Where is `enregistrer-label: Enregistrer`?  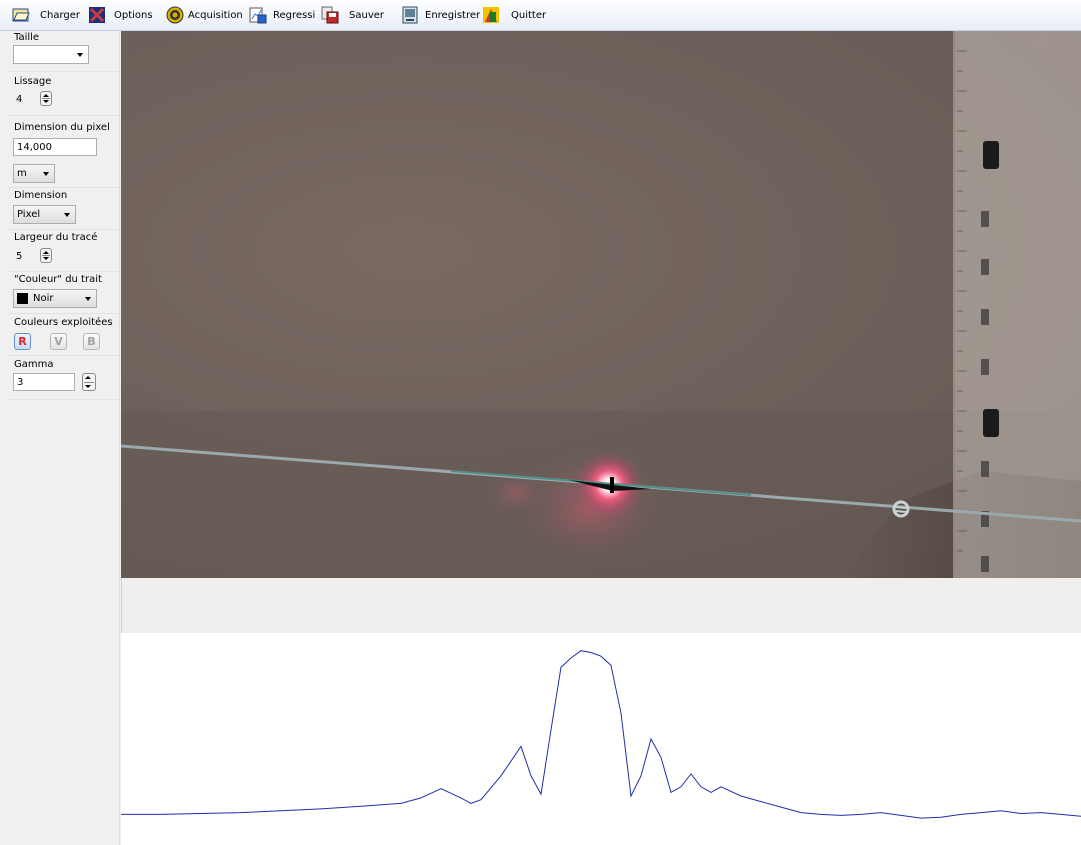 enregistrer-label: Enregistrer is located at coordinates (453, 15).